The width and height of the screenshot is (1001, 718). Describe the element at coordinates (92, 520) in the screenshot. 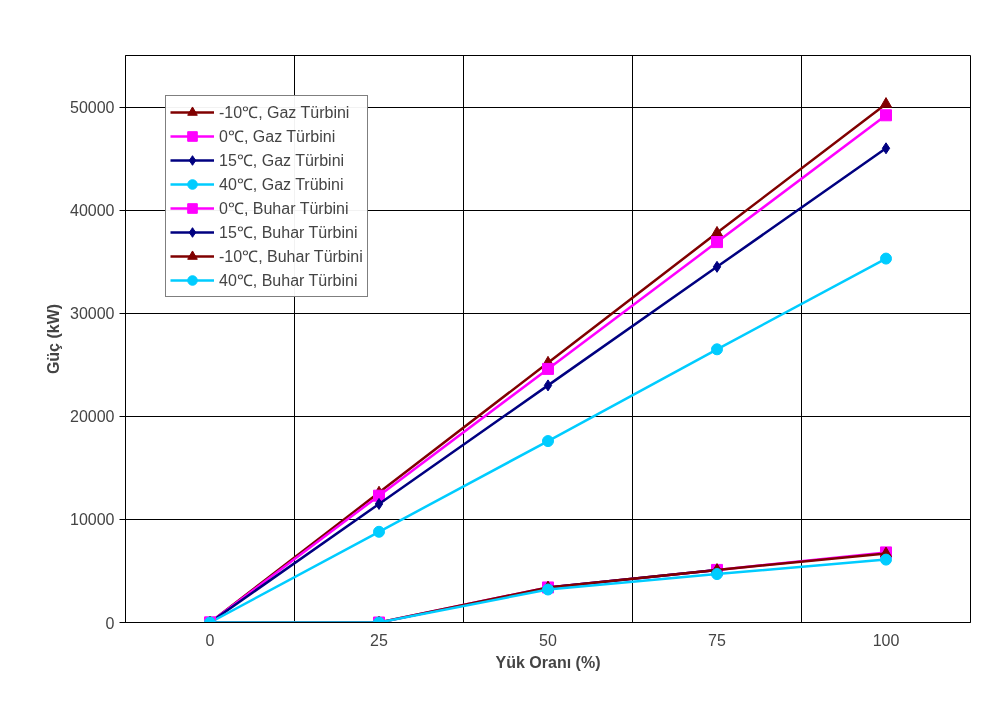

I see `y-tick-label: 10000` at that location.